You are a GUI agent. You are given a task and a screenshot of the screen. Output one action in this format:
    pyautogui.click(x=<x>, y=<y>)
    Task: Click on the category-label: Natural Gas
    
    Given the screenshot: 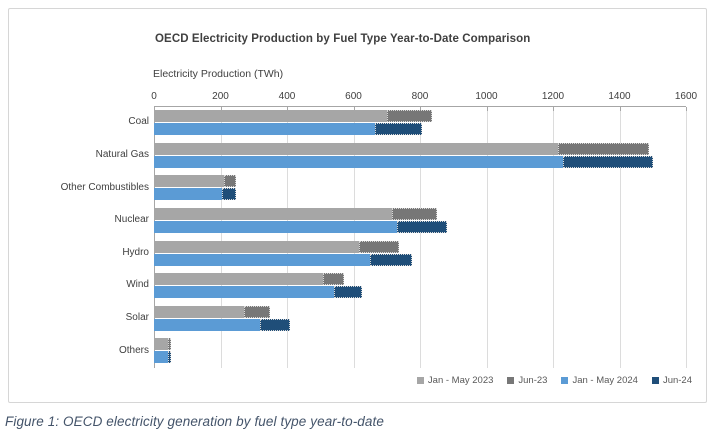 What is the action you would take?
    pyautogui.click(x=122, y=154)
    